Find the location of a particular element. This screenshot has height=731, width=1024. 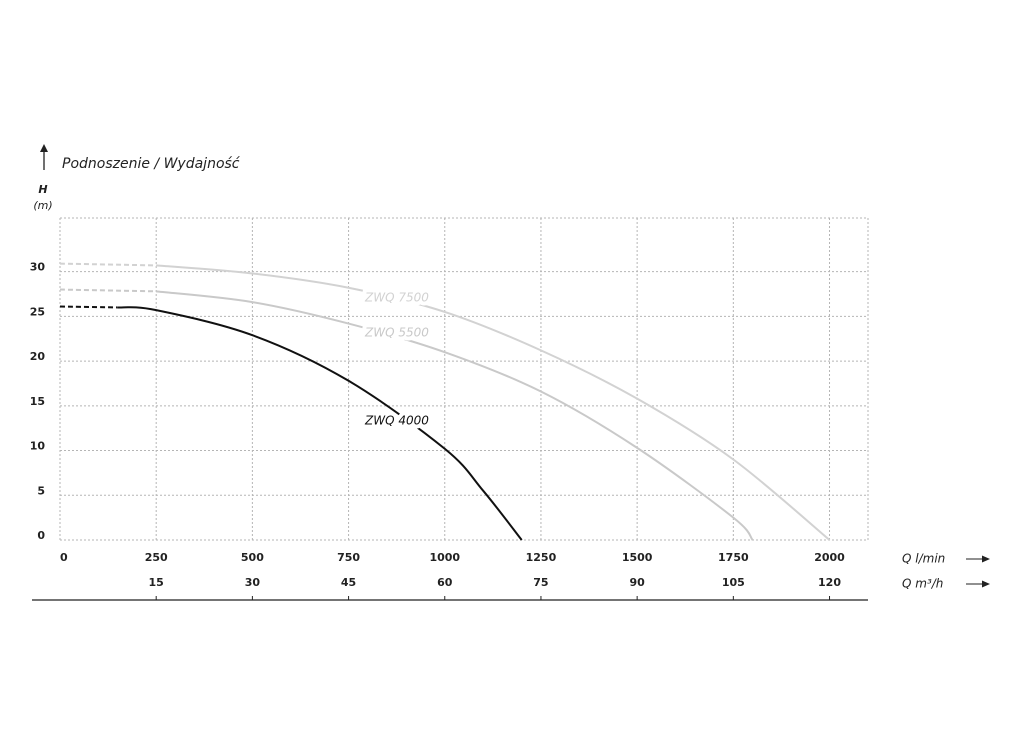

series-label: ZWQ 7500 is located at coordinates (396, 298).